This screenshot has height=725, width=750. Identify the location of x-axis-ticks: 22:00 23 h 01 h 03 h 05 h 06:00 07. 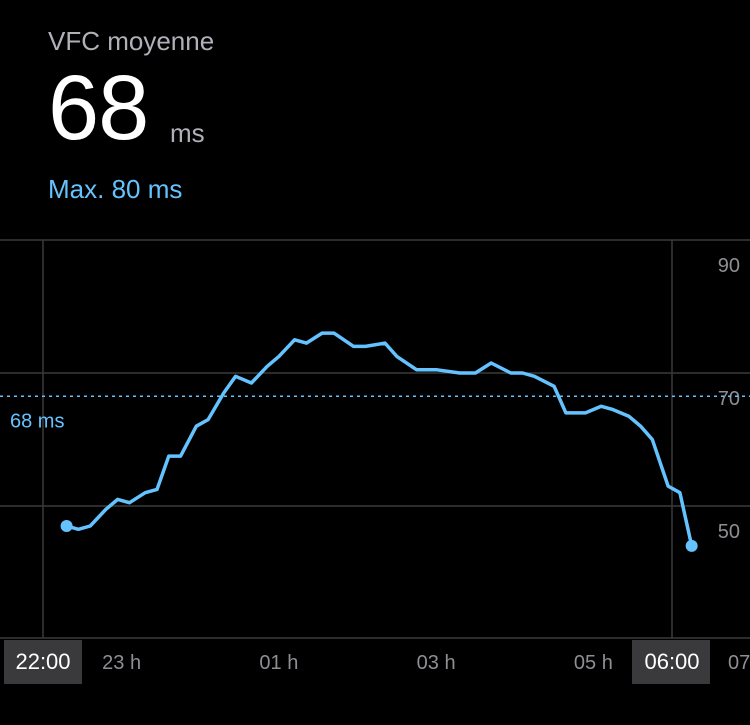
(377, 662).